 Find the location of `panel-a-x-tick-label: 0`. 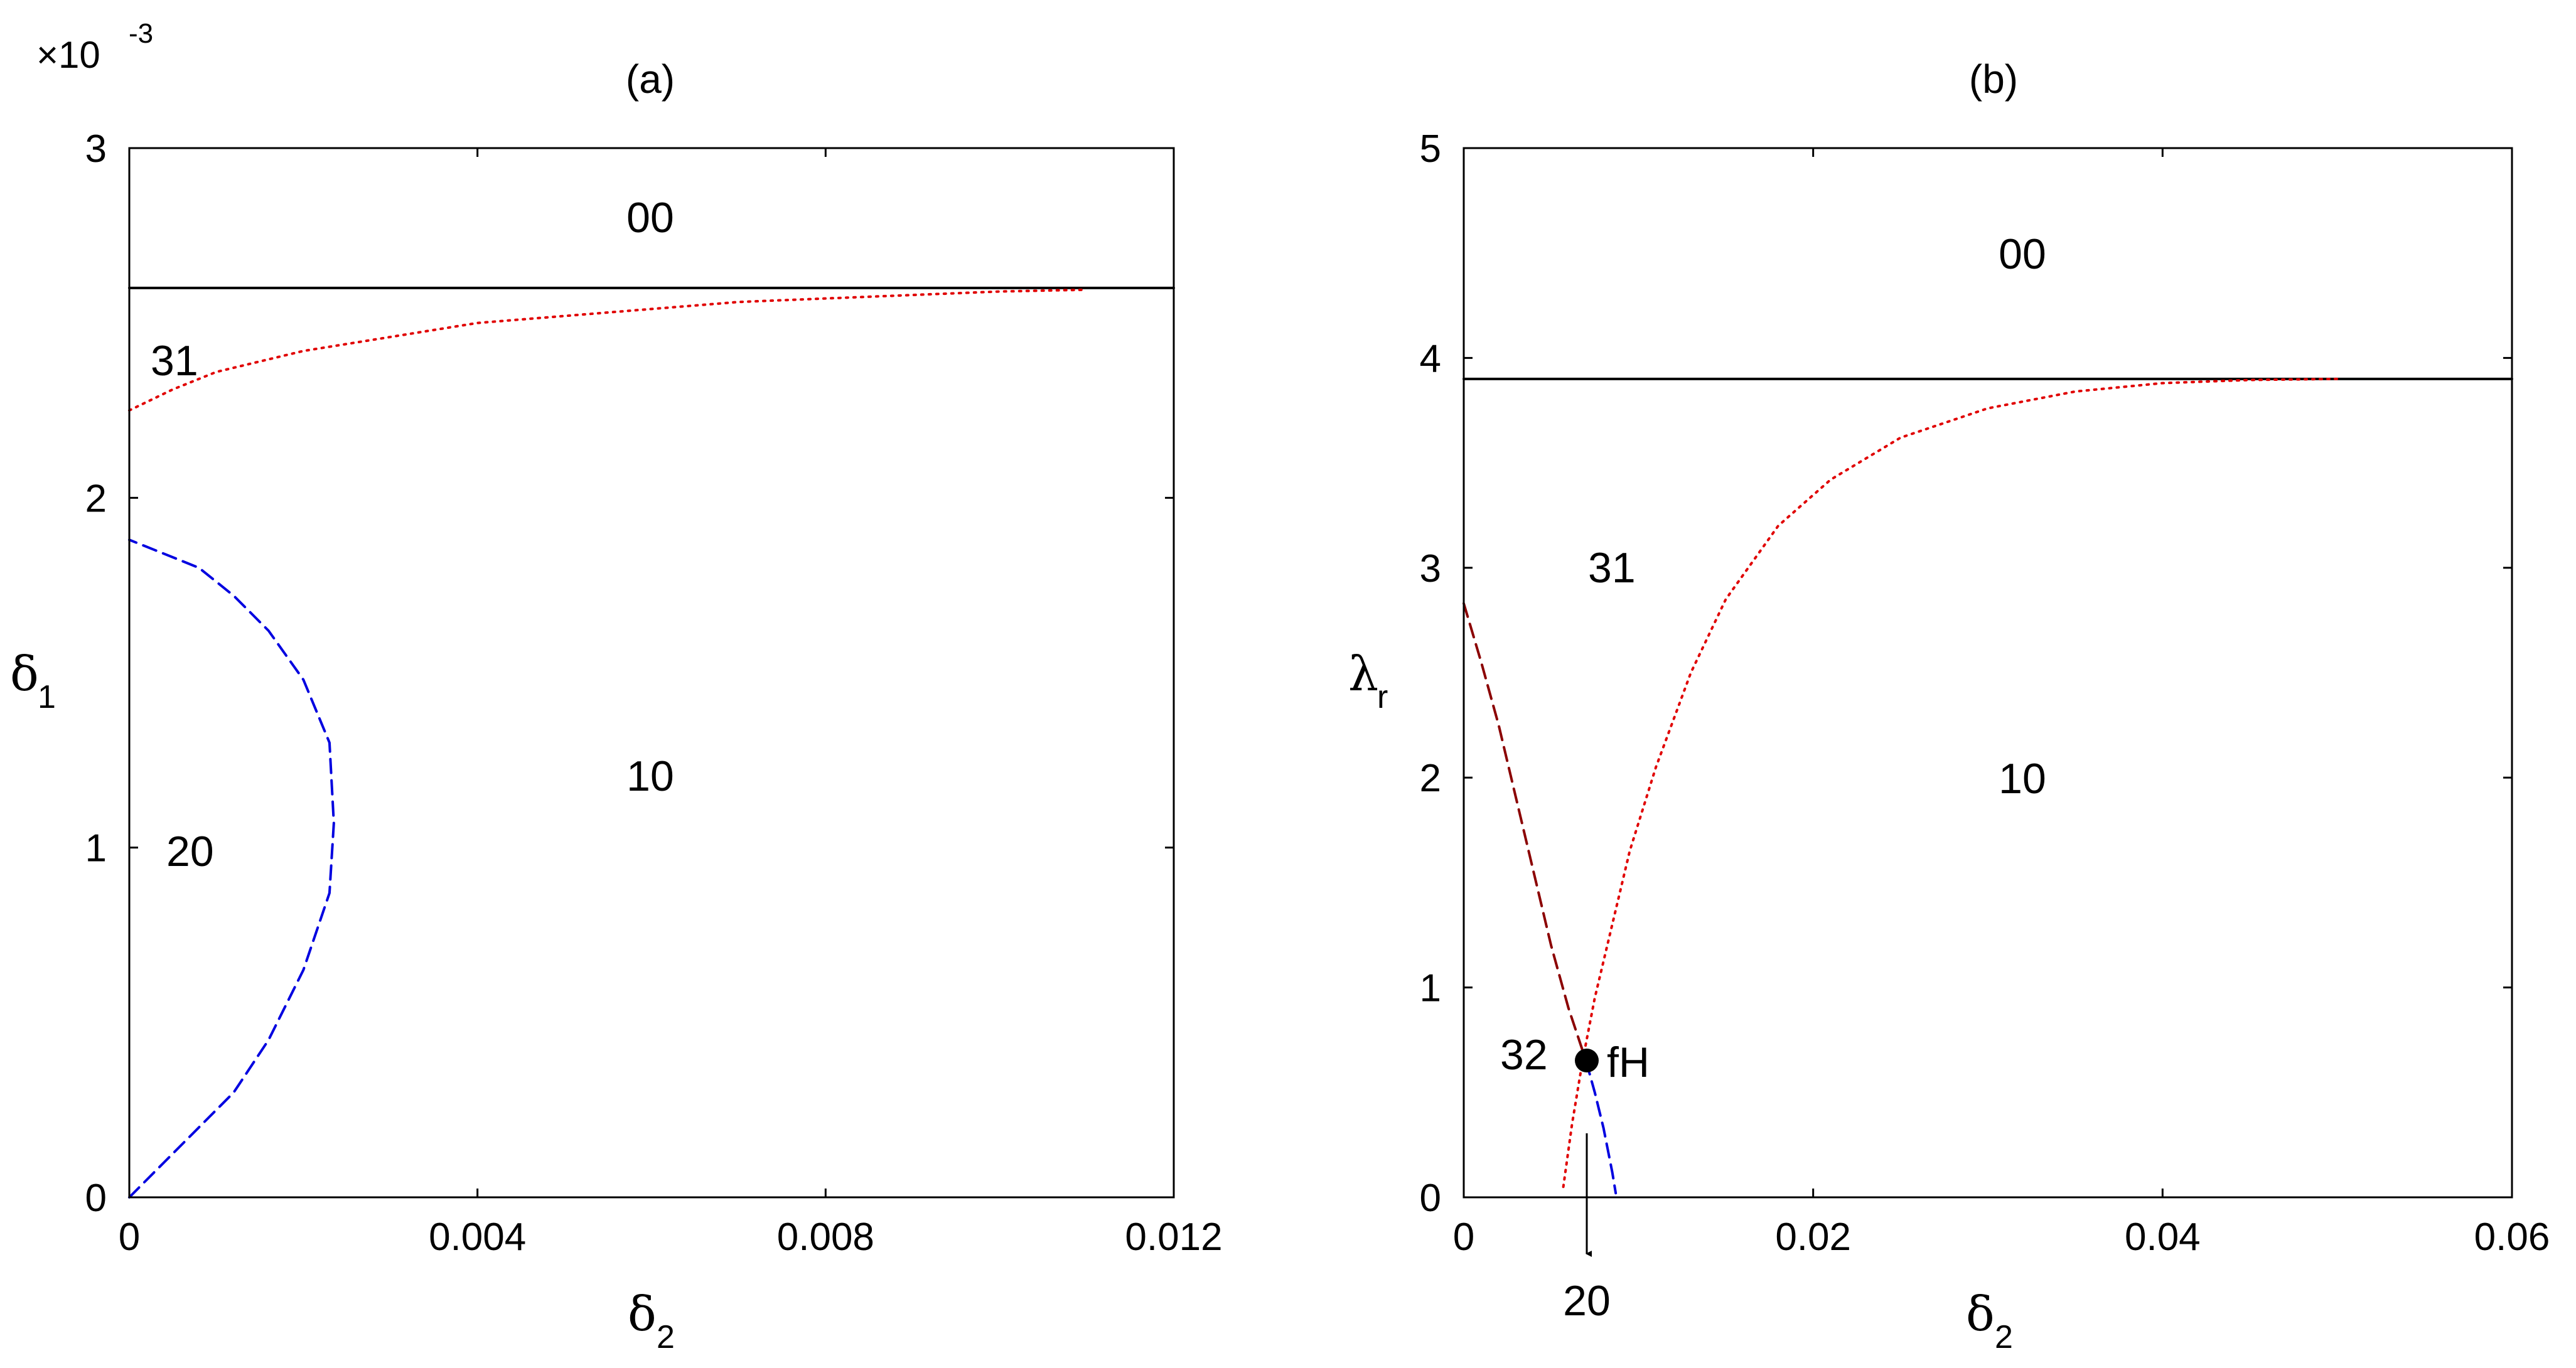

panel-a-x-tick-label: 0 is located at coordinates (129, 1237).